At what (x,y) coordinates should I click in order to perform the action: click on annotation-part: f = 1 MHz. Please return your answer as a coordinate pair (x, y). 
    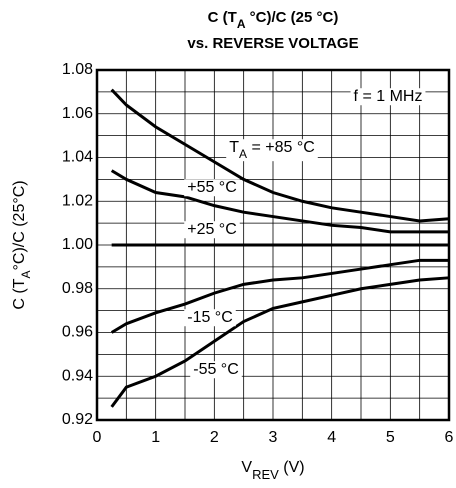
    Looking at the image, I should click on (388, 96).